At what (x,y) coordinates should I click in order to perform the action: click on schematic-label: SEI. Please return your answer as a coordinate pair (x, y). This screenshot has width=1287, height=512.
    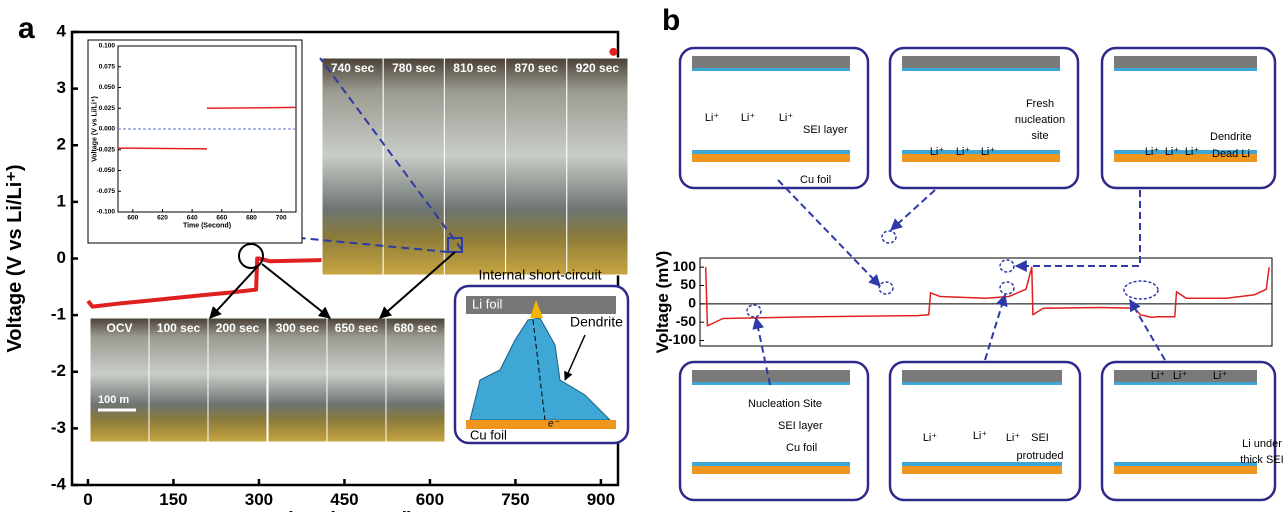
    Looking at the image, I should click on (1040, 438).